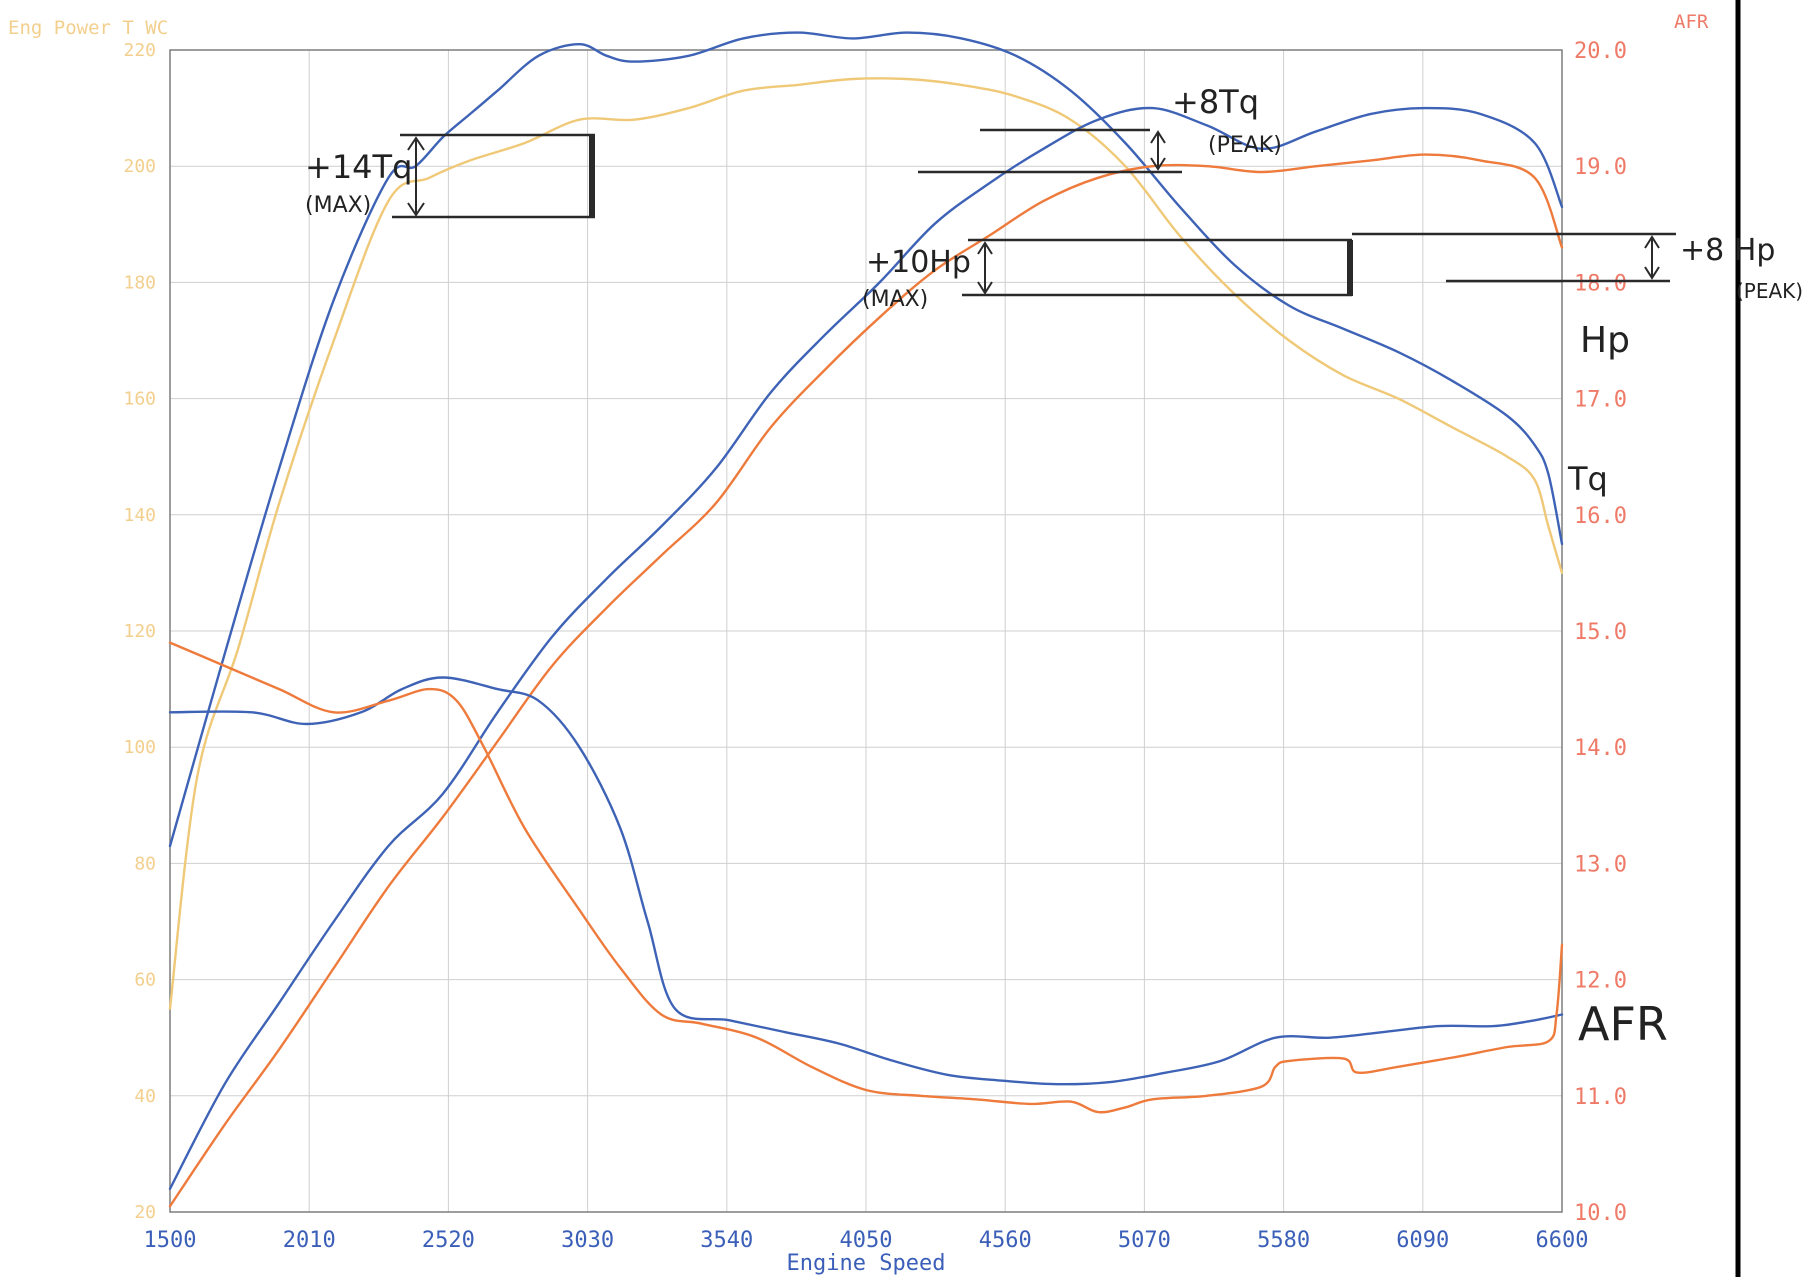 This screenshot has width=1820, height=1277. What do you see at coordinates (145, 1212) in the screenshot?
I see `y-left-tick-label: 20` at bounding box center [145, 1212].